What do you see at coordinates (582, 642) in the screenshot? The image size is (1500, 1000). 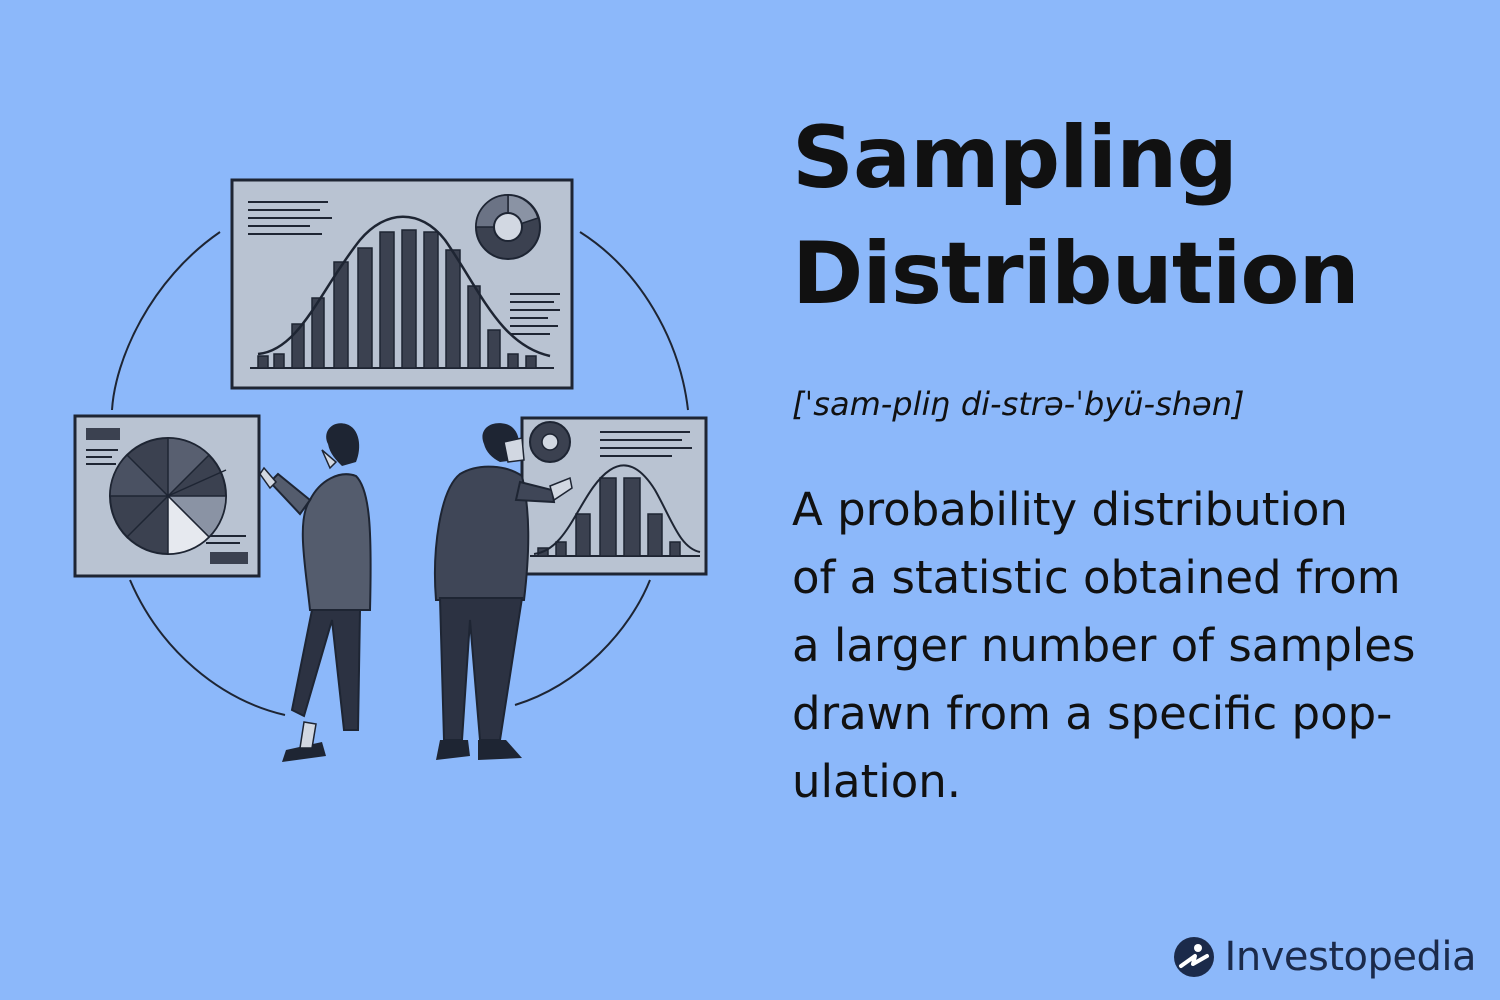 I see `arc-bottom-right` at bounding box center [582, 642].